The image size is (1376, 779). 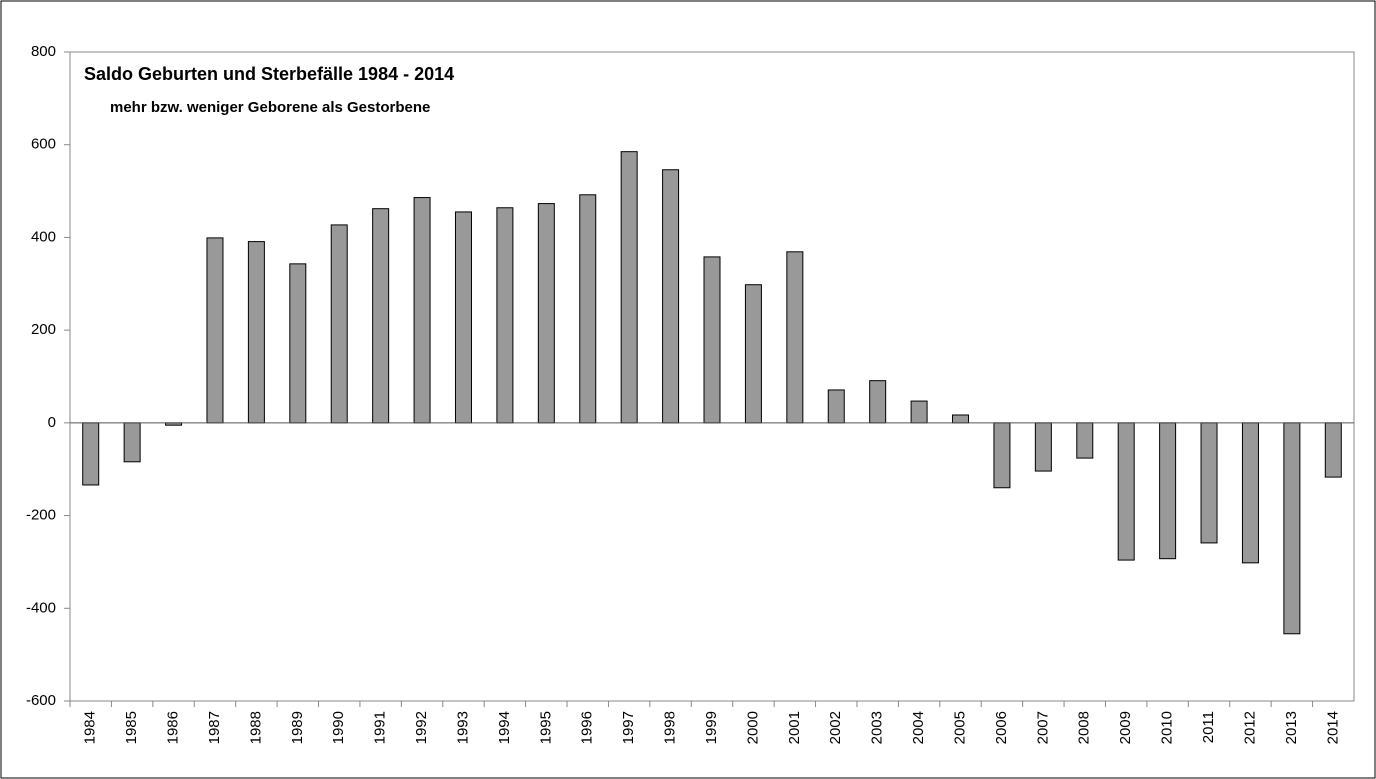 I want to click on x-tick-label: 2009, so click(x=1125, y=727).